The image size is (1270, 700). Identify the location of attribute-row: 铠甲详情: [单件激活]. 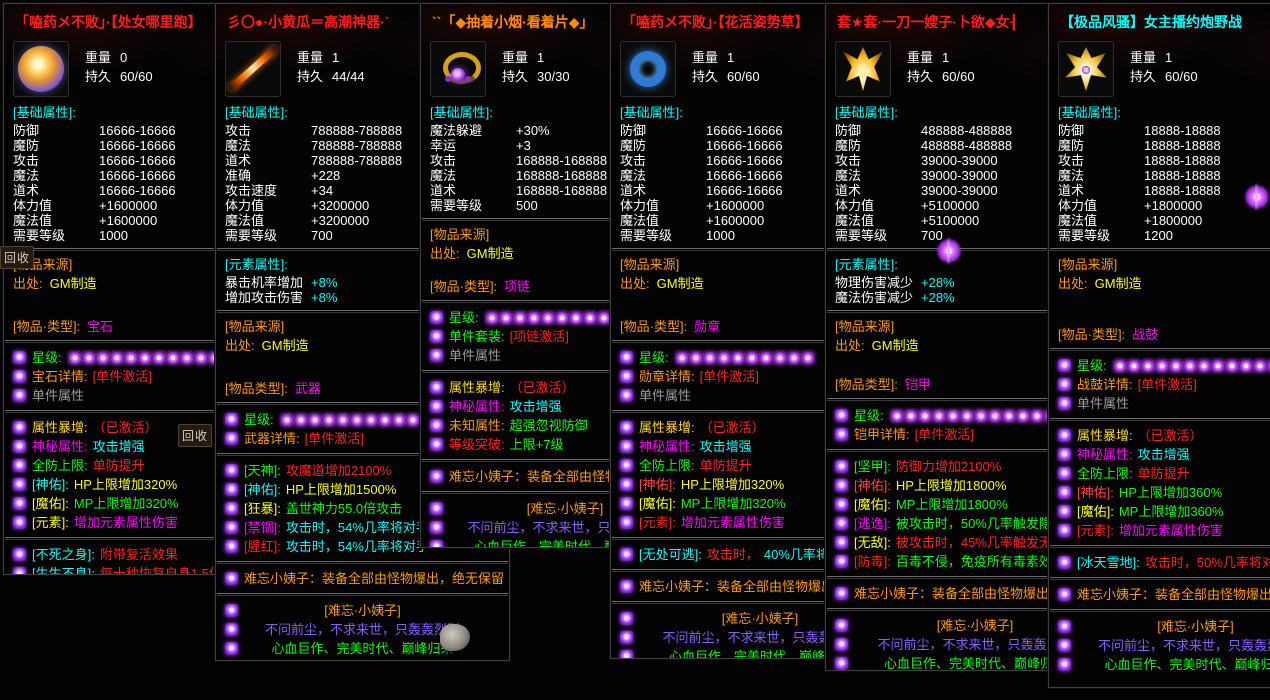
(975, 434).